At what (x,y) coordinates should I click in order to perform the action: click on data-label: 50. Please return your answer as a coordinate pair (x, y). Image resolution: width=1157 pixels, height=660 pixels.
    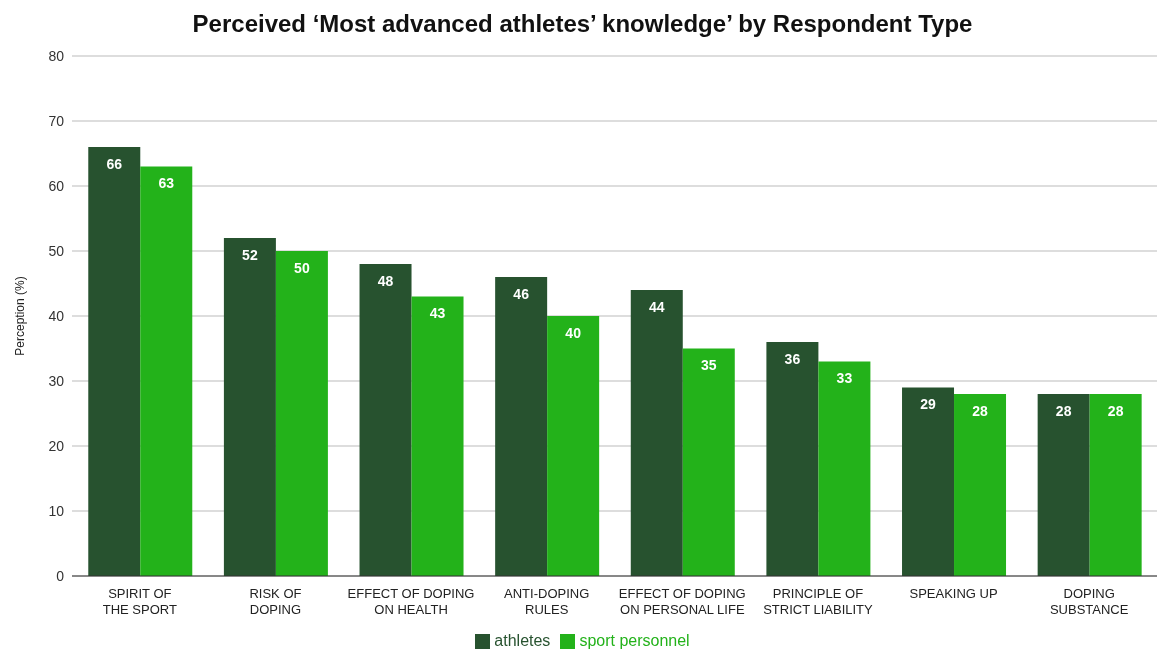
    Looking at the image, I should click on (302, 267).